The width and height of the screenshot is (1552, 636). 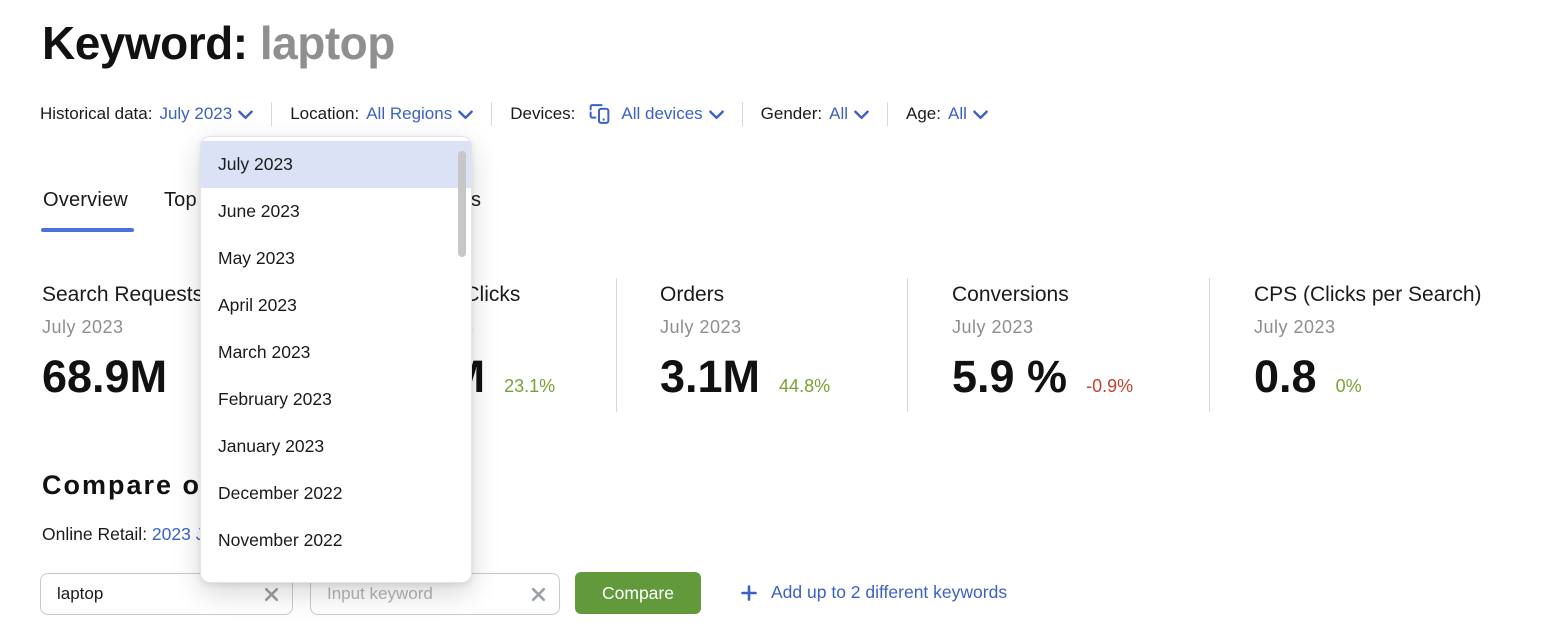 What do you see at coordinates (325, 113) in the screenshot?
I see `location-label: Location:` at bounding box center [325, 113].